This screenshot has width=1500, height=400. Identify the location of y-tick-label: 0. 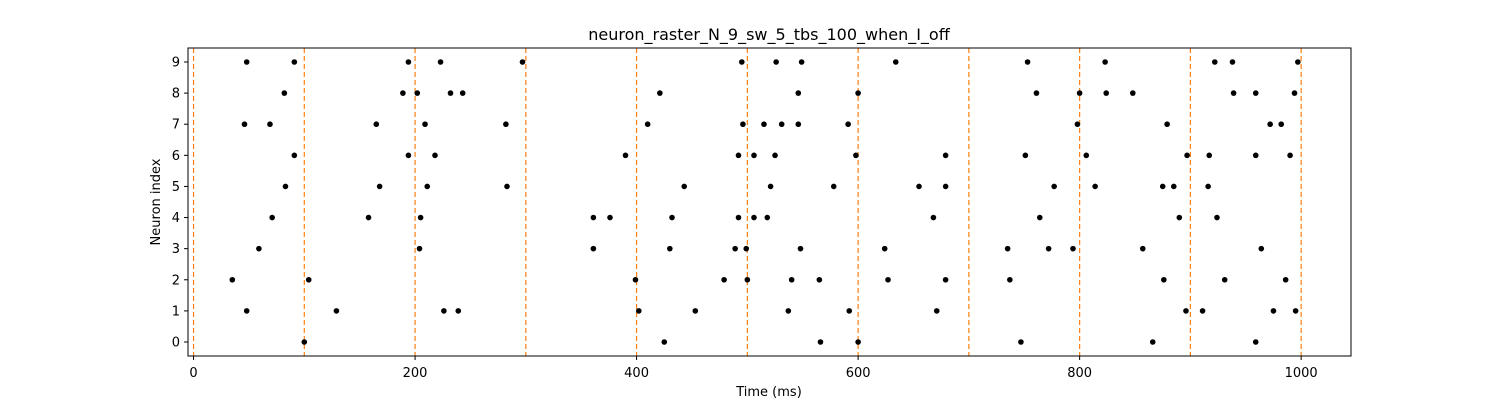
(176, 343).